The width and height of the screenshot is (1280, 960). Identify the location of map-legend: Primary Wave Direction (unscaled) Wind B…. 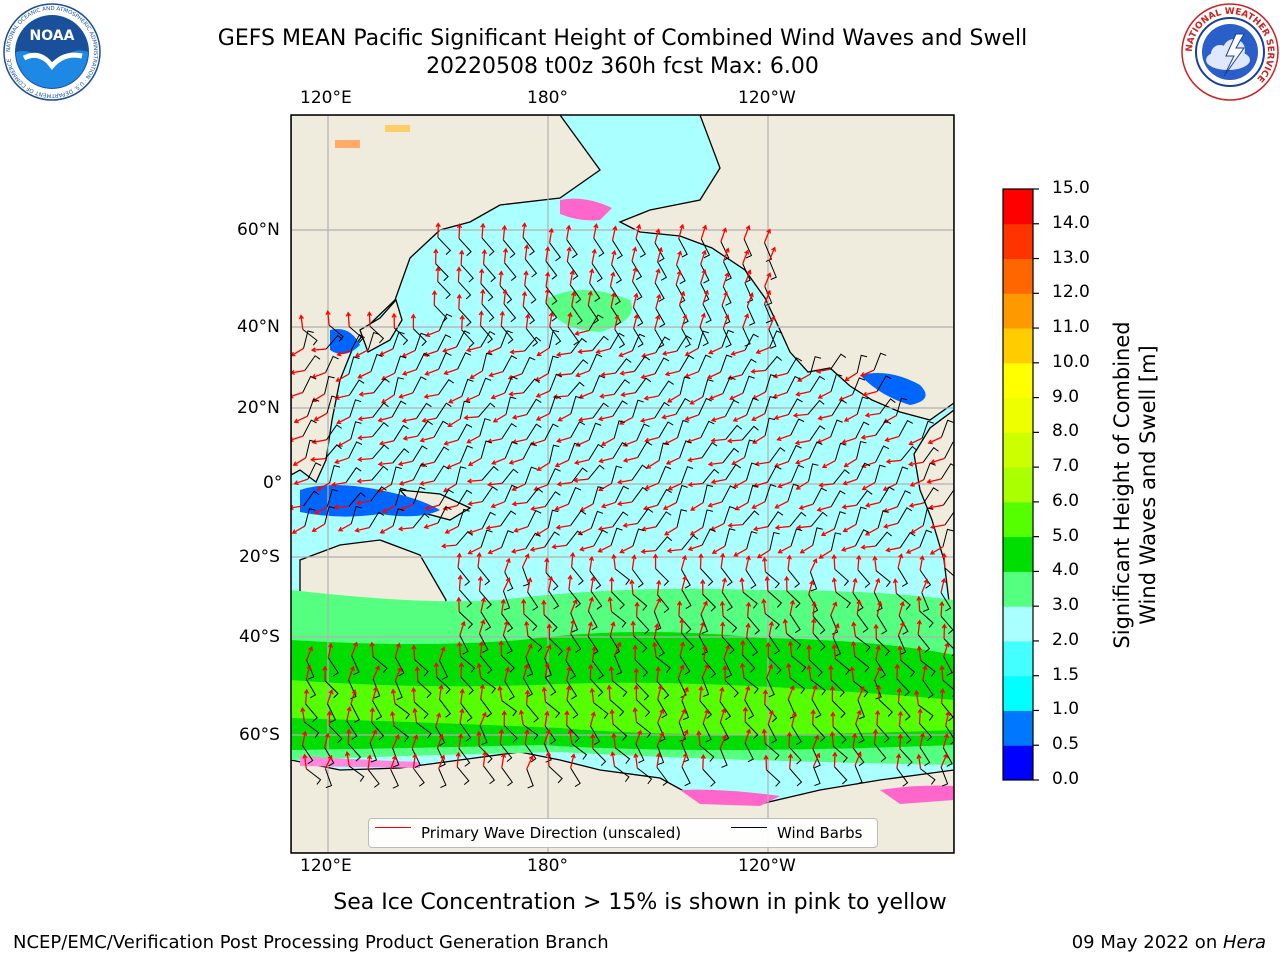
(623, 833).